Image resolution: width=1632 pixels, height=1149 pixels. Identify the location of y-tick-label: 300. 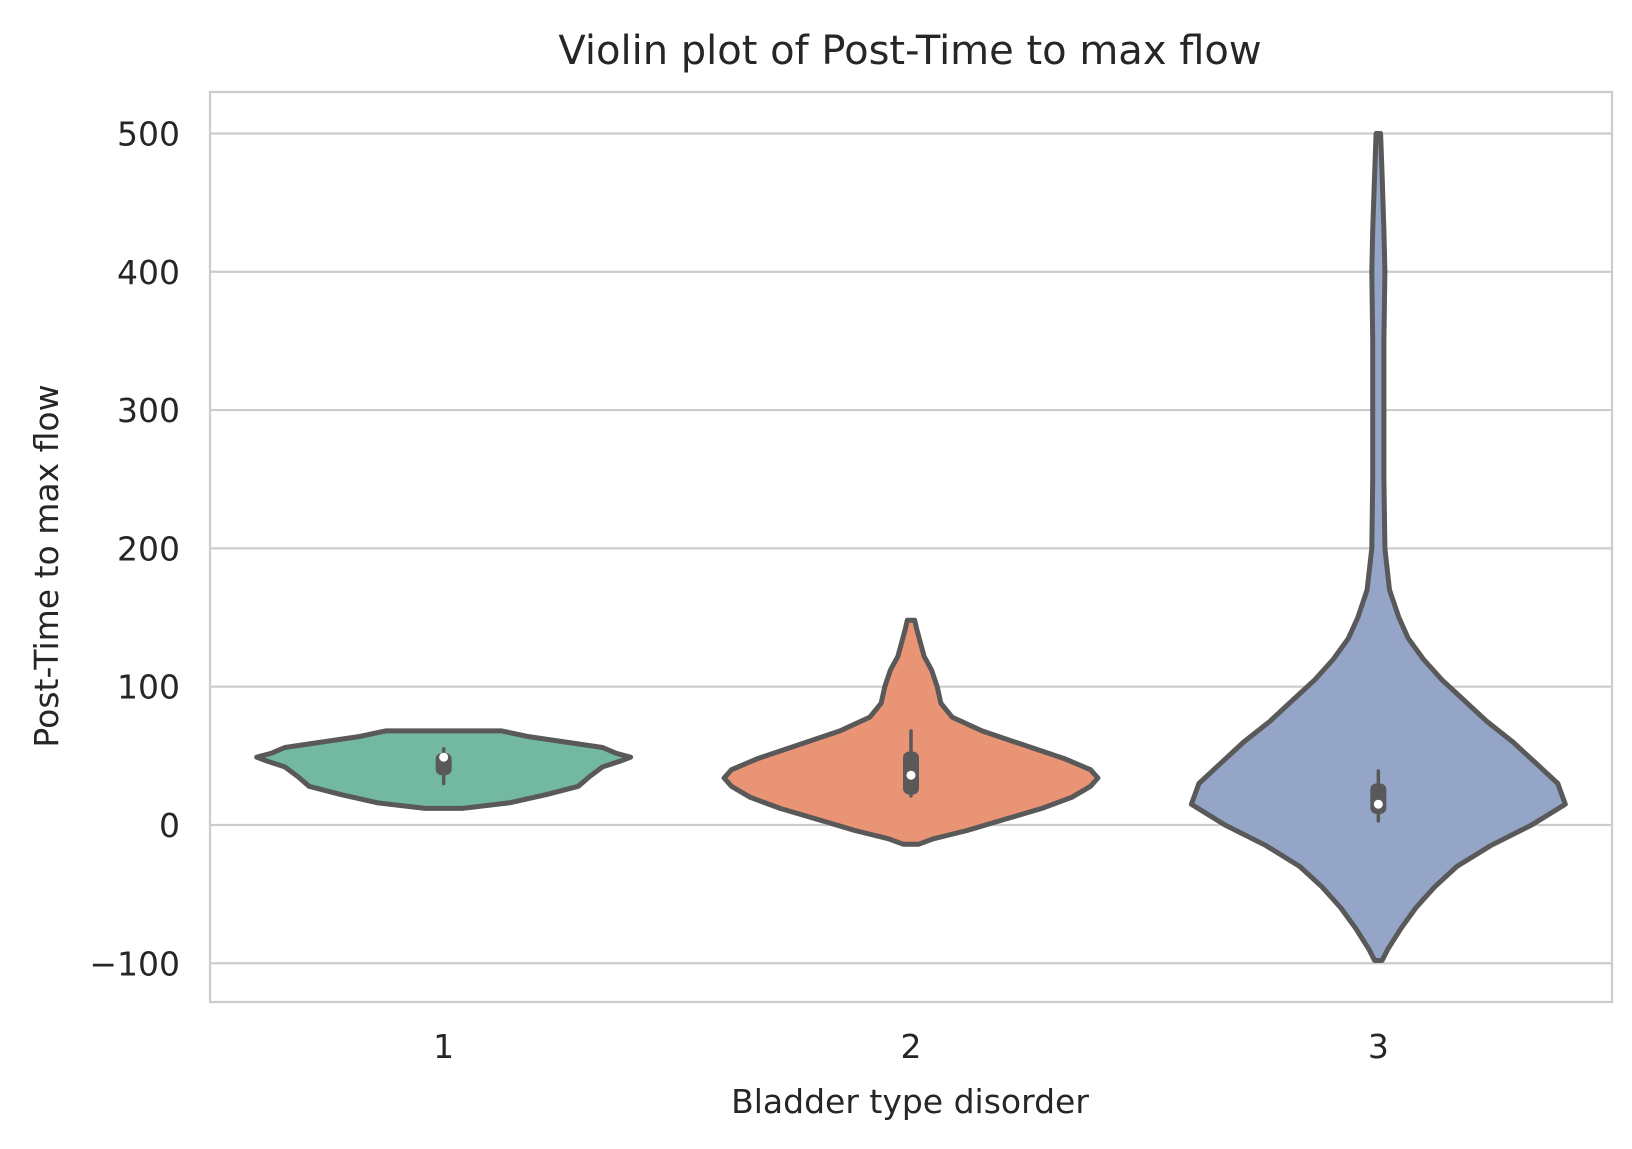
(148, 410).